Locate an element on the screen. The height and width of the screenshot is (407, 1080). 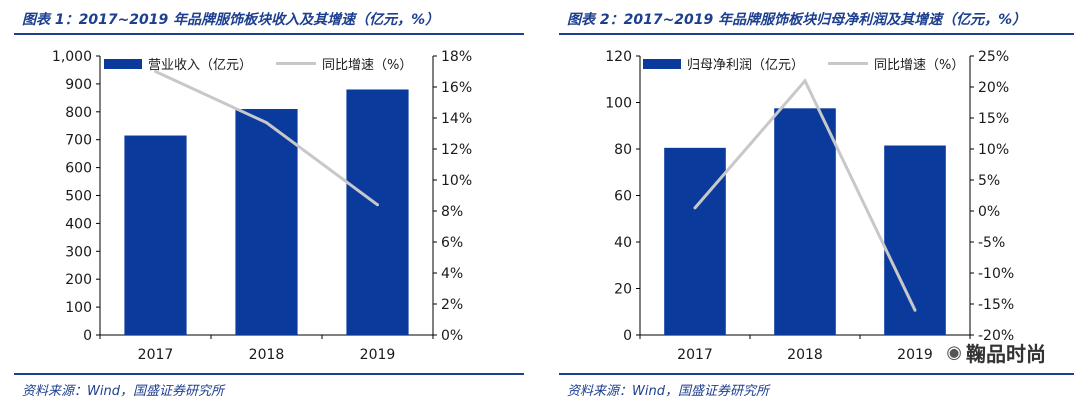
y-tick-label-right: 5% is located at coordinates (989, 181).